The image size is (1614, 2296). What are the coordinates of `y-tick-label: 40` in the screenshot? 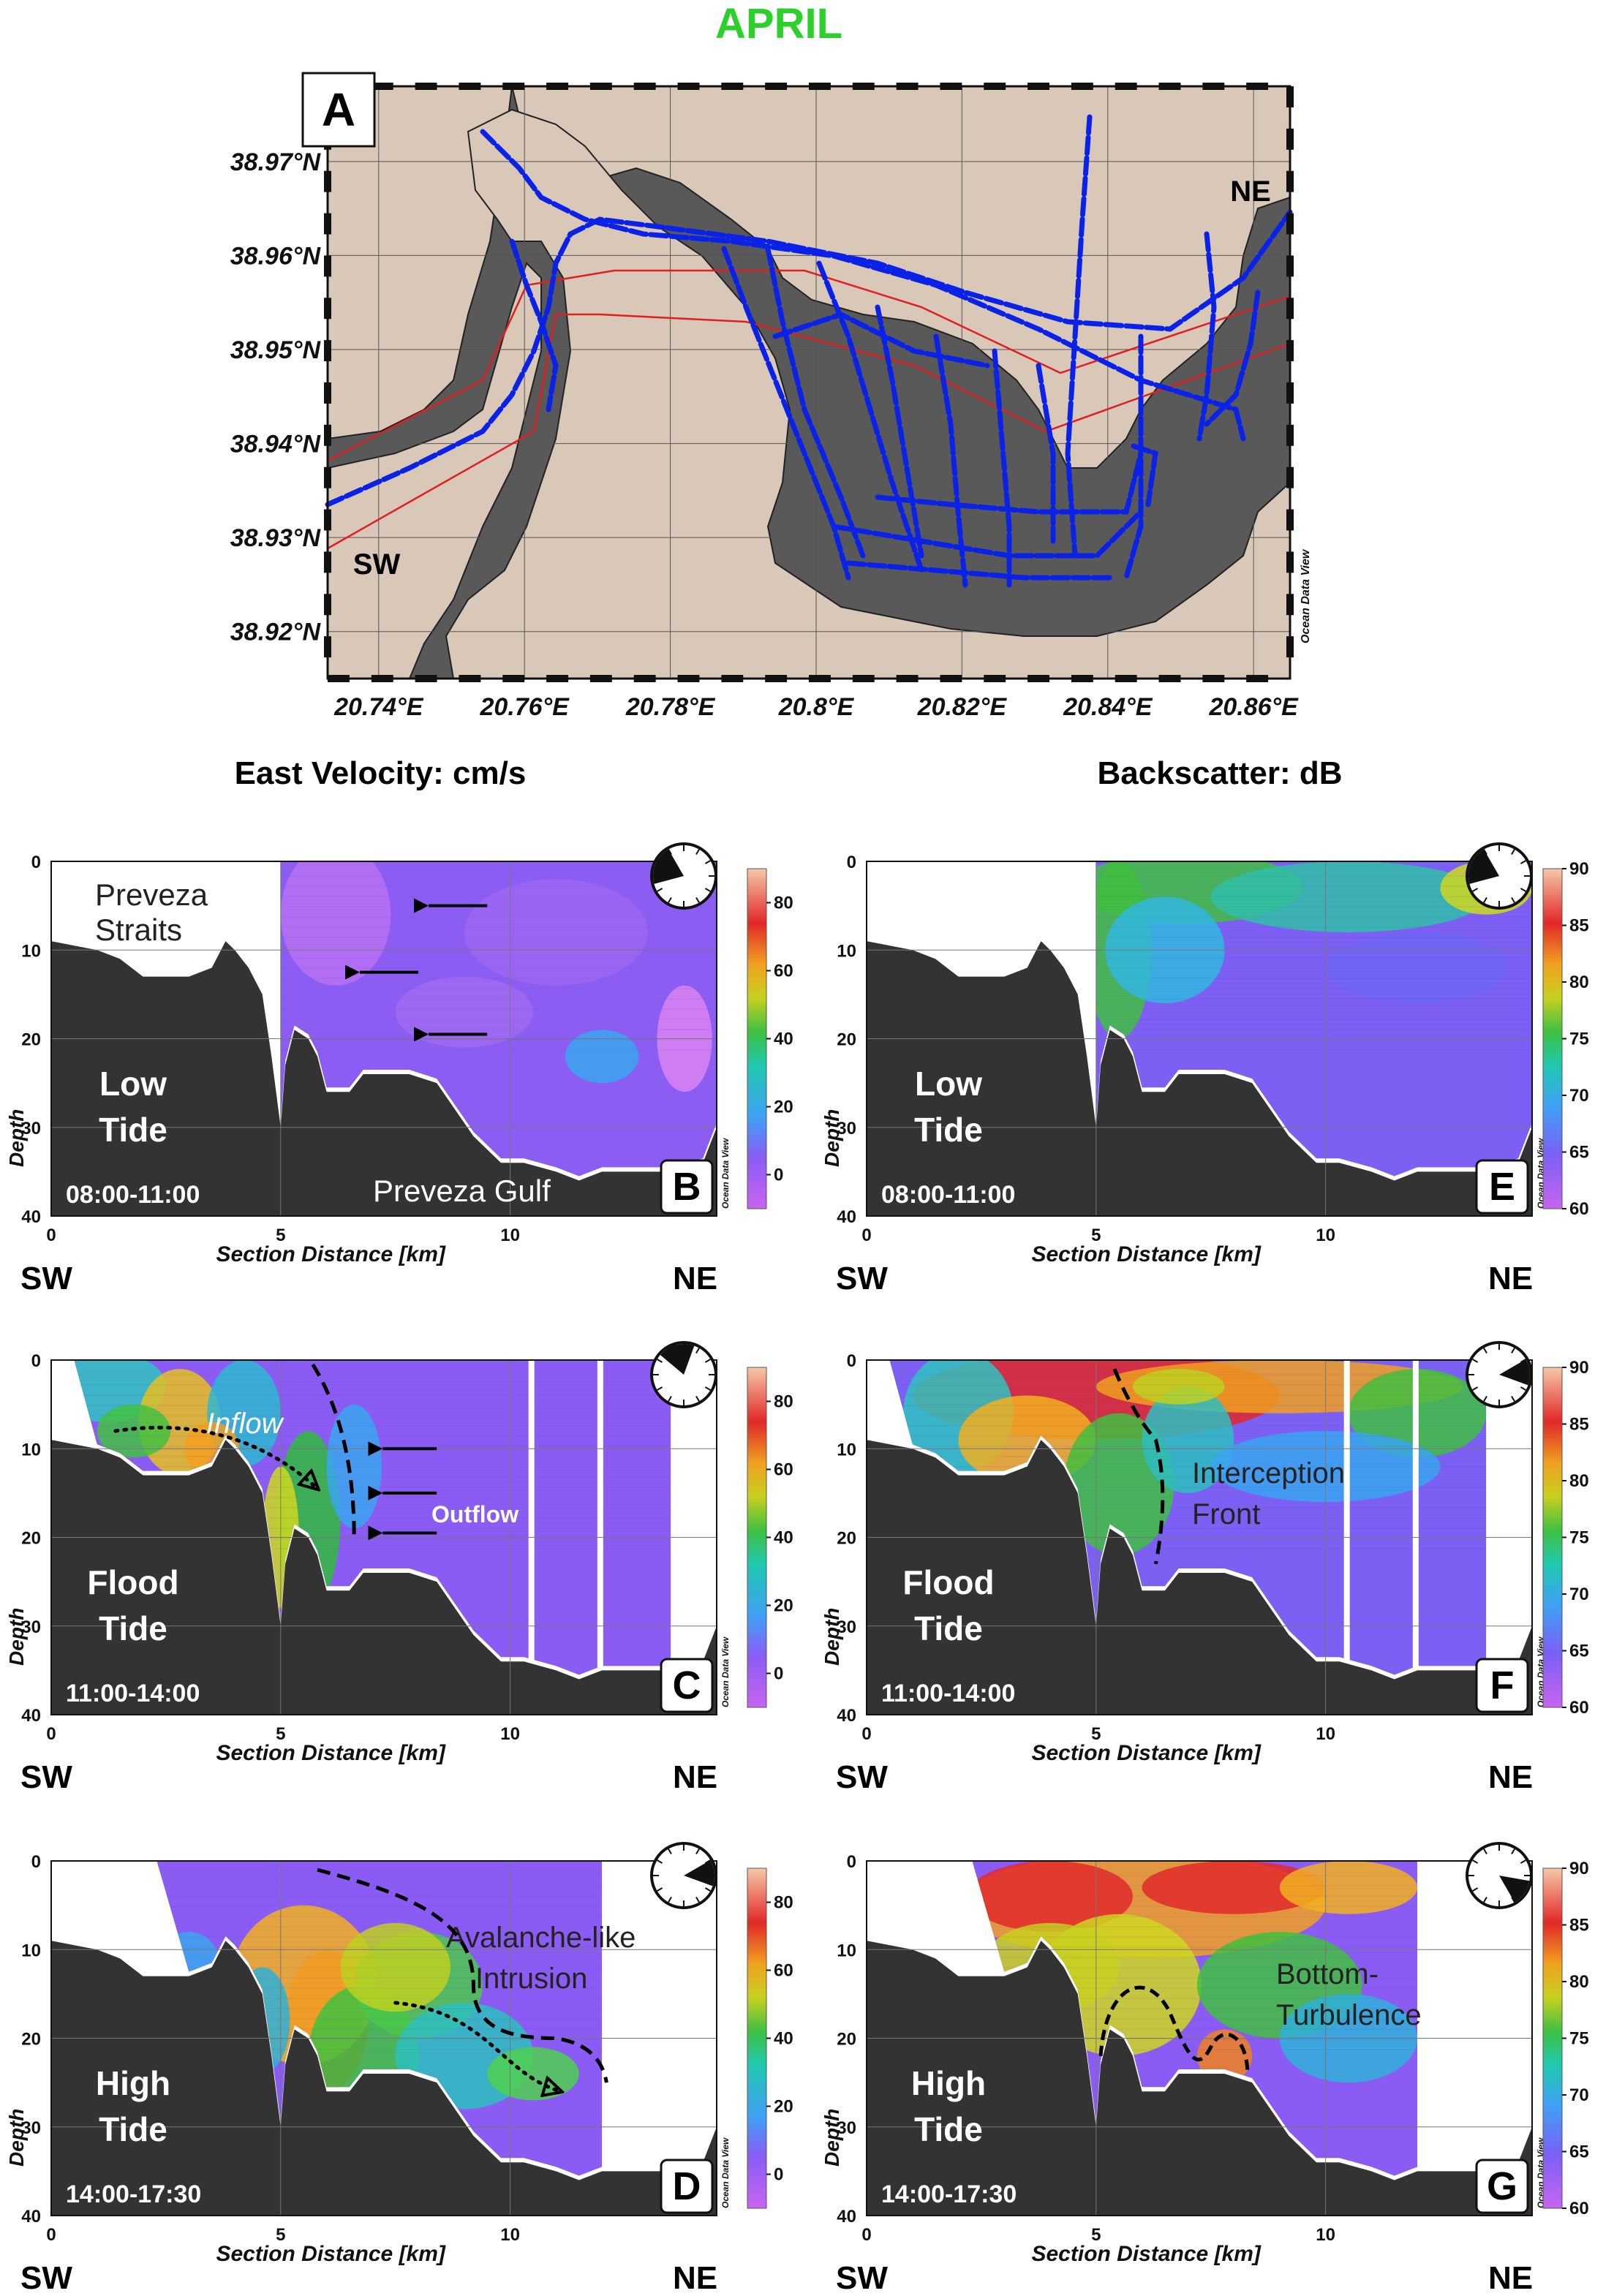 It's located at (846, 2217).